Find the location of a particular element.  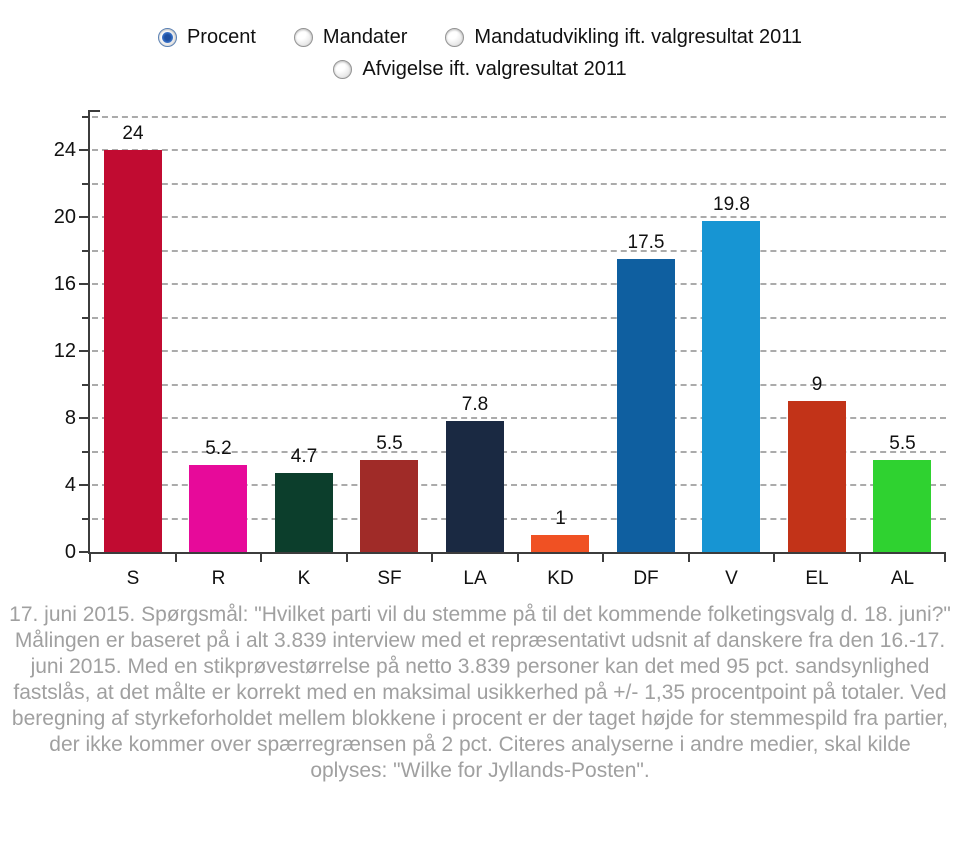

bar-S is located at coordinates (132, 351).